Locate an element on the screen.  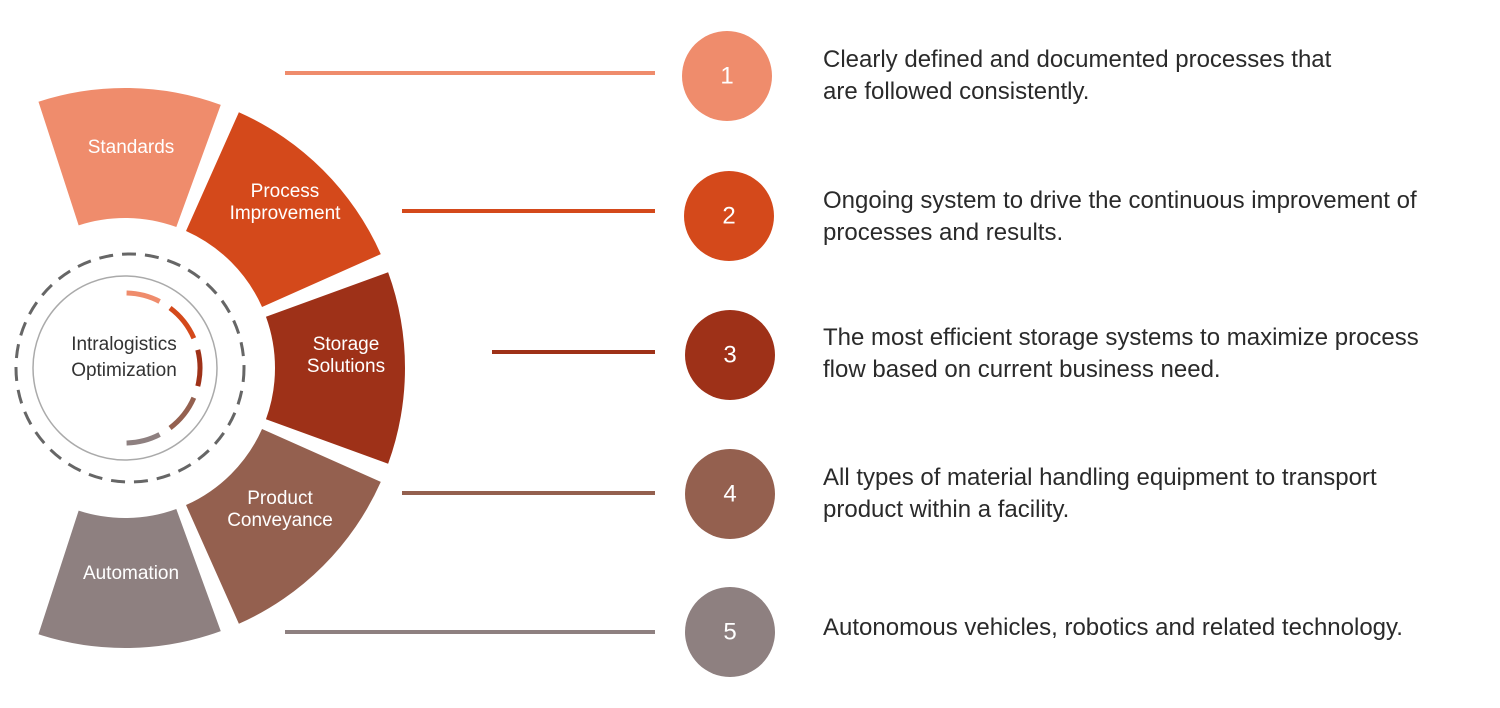
description-line: flow based on current business need. is located at coordinates (1022, 369).